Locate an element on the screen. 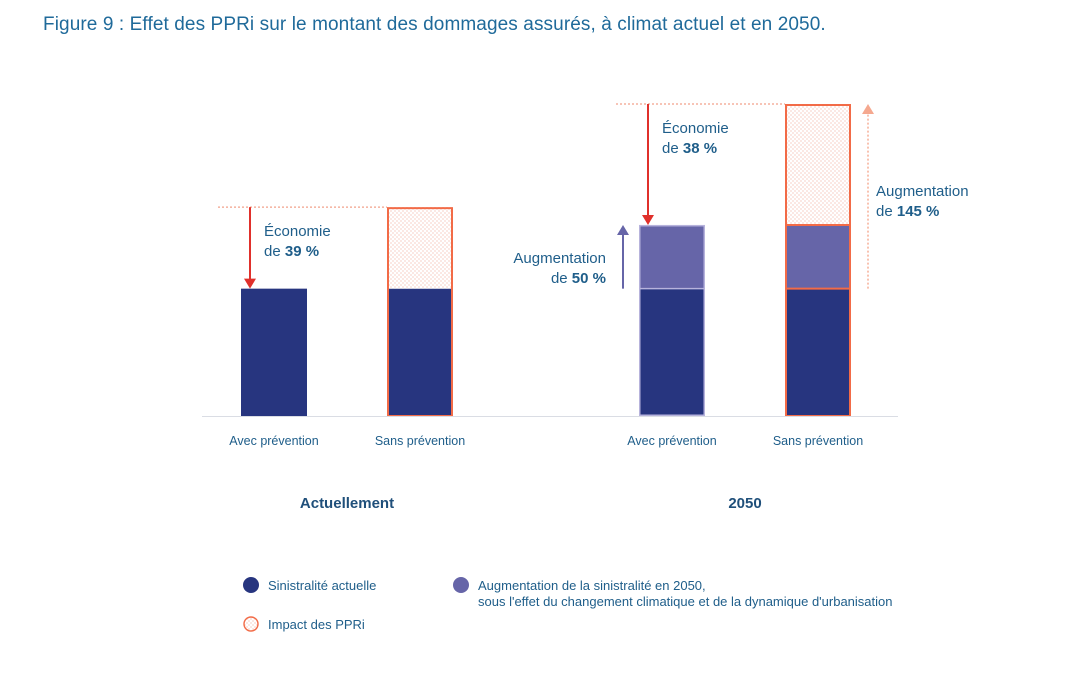  augmentation-climat-label-line1: Augmentation is located at coordinates (559, 258).